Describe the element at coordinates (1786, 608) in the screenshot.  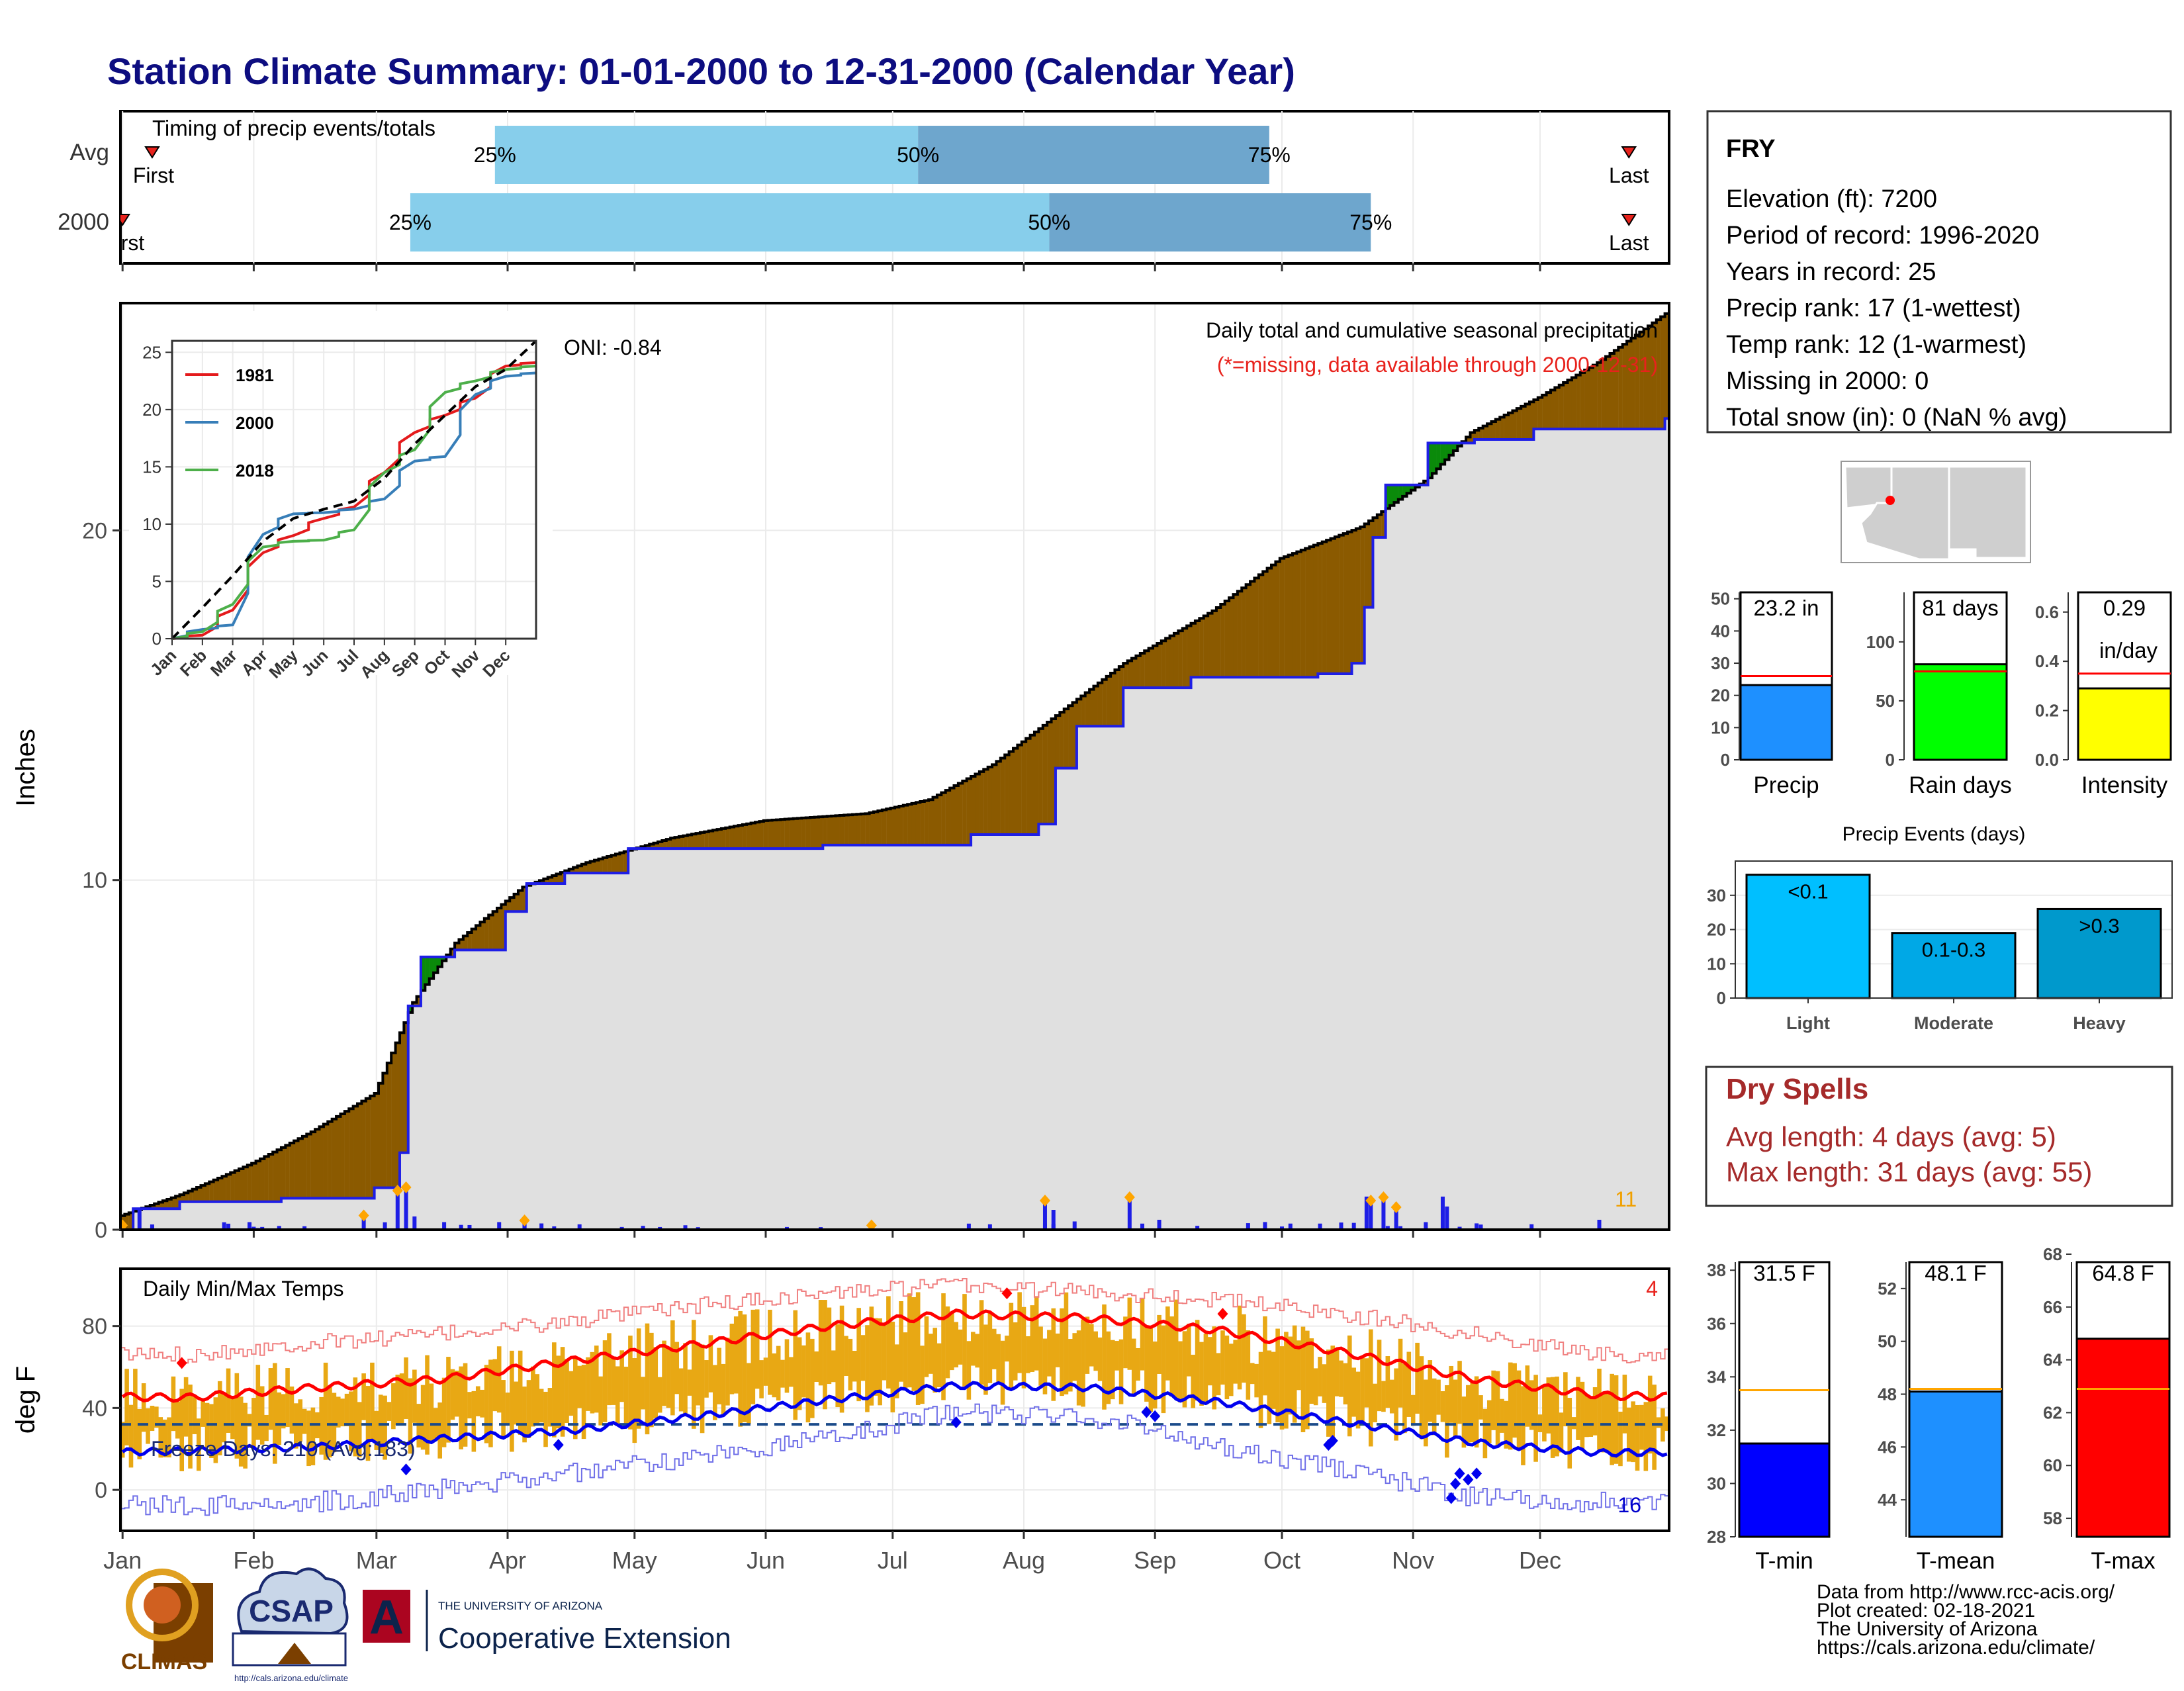
I see `mini-bar-value-label: 23.2 in` at that location.